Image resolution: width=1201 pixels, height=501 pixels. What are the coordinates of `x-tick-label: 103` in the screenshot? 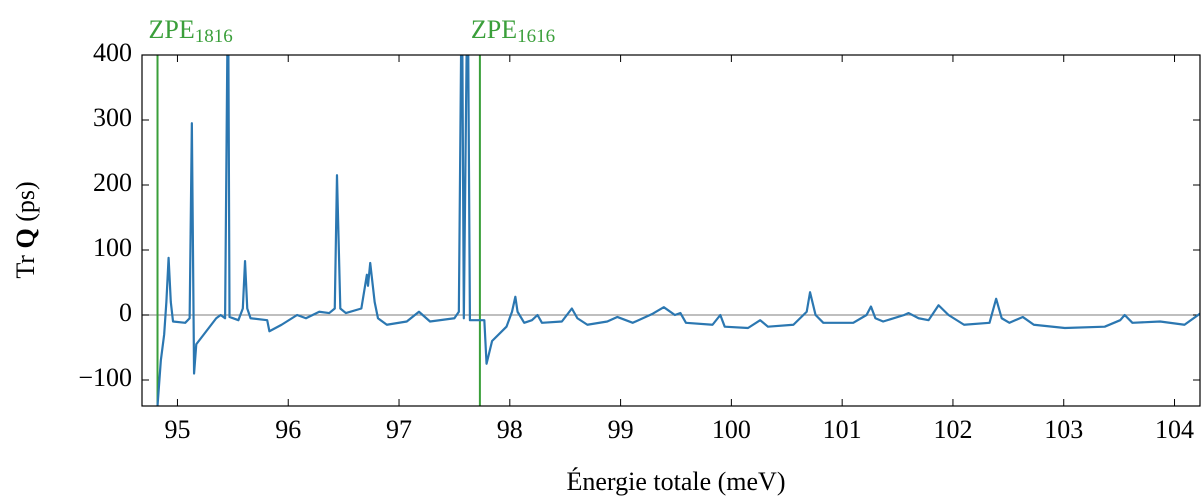 It's located at (1063, 429).